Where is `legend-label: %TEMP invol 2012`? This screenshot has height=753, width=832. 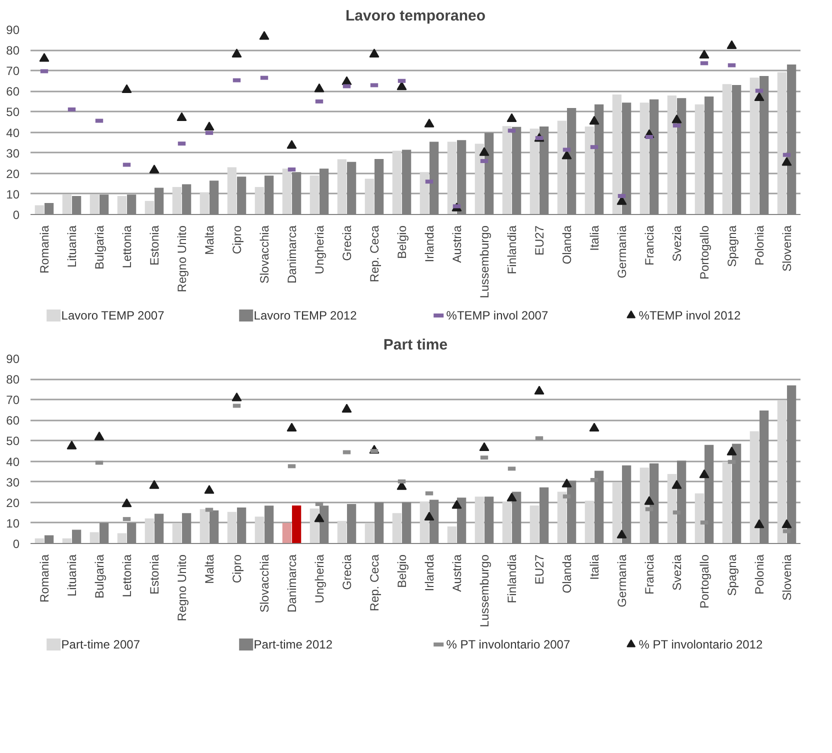
legend-label: %TEMP invol 2012 is located at coordinates (689, 315).